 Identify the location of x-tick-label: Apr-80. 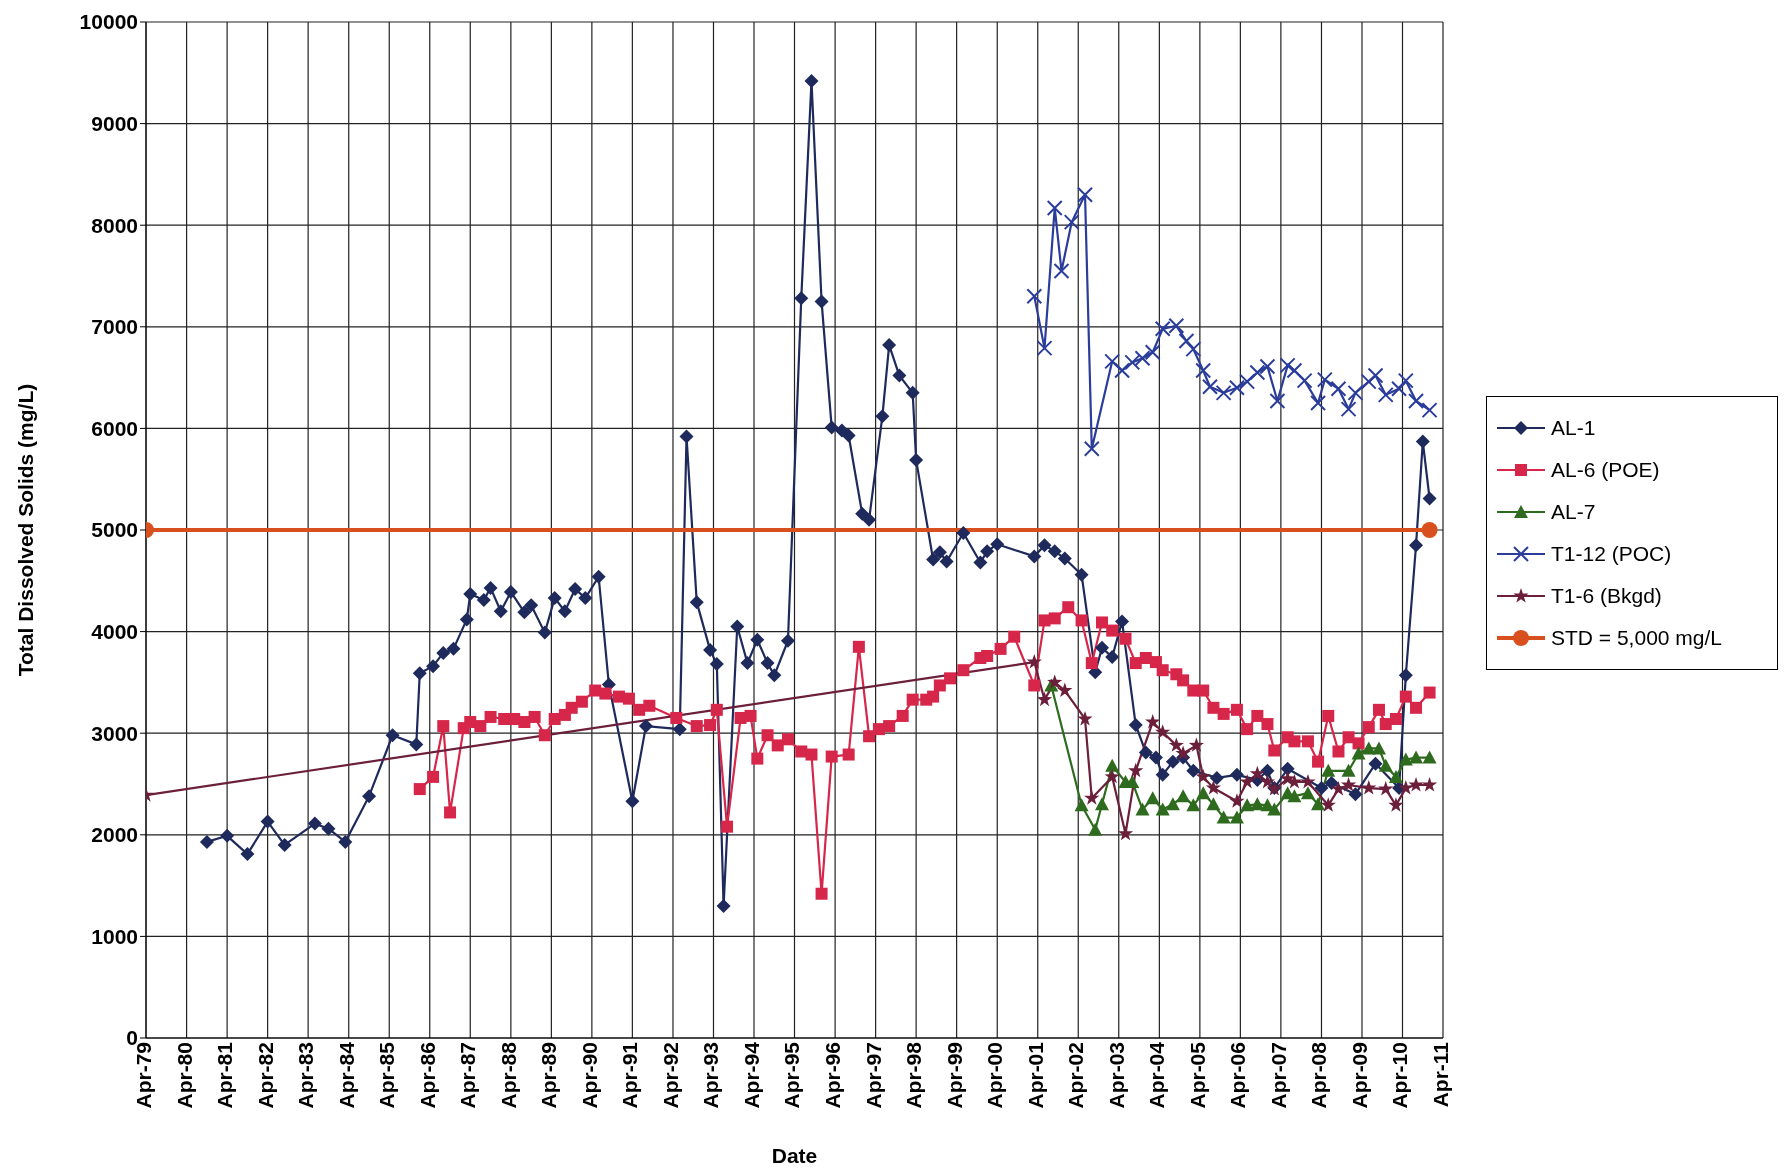
(184, 1075).